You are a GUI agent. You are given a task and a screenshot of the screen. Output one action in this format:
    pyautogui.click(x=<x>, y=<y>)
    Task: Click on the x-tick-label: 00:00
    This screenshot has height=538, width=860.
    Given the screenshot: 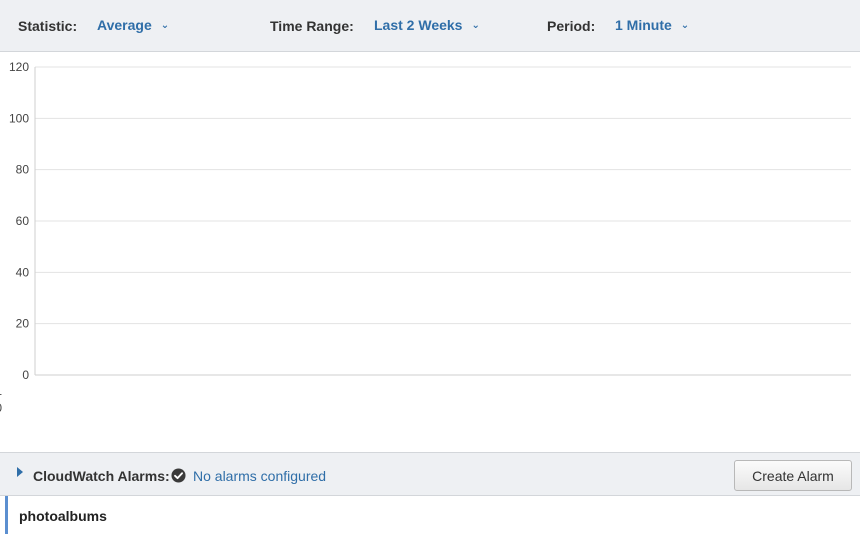 What is the action you would take?
    pyautogui.click(x=1, y=408)
    